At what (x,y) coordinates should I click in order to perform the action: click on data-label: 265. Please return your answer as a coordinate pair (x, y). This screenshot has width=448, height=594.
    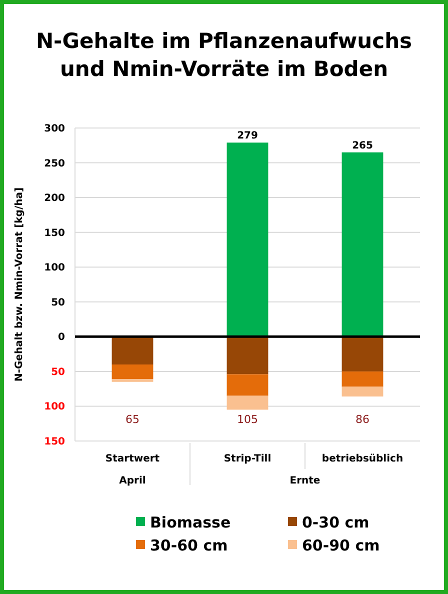
    Looking at the image, I should click on (362, 146).